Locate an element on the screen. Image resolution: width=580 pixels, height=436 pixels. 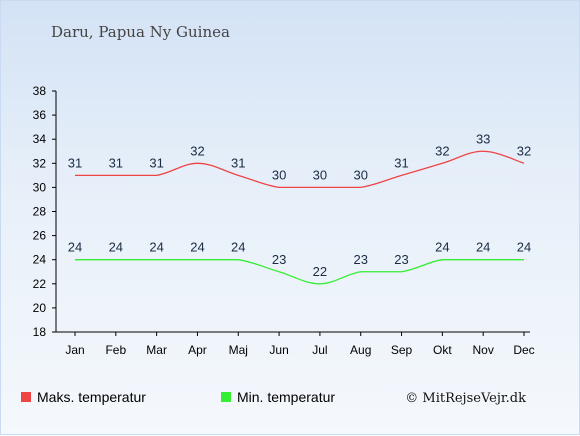
legend: Maks. temperatur Min. temperatur is located at coordinates (178, 397).